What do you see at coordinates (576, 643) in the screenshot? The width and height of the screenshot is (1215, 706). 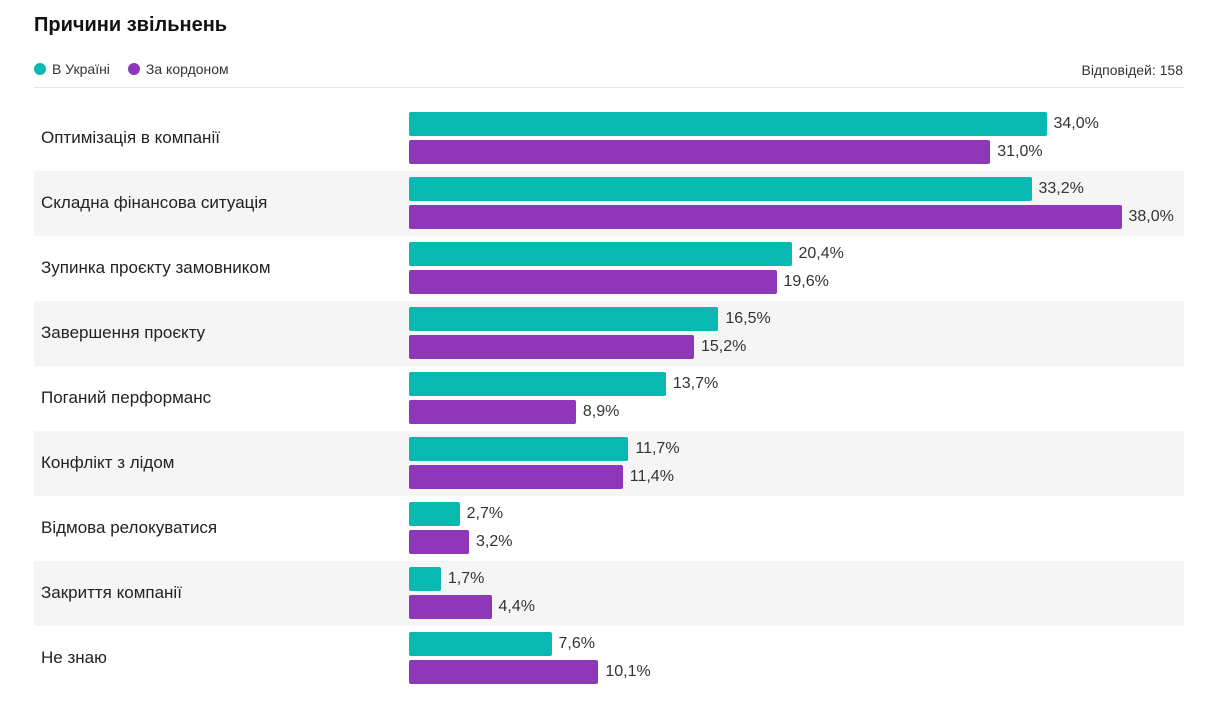 I see `value-label-ukraine: 7,6%` at bounding box center [576, 643].